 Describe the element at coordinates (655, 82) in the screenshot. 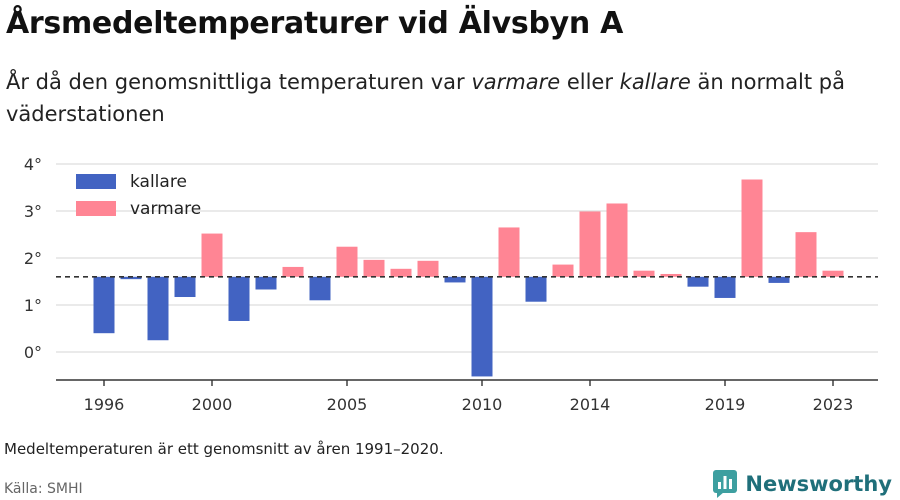

I see `subtitle-cold-word: kallare` at that location.